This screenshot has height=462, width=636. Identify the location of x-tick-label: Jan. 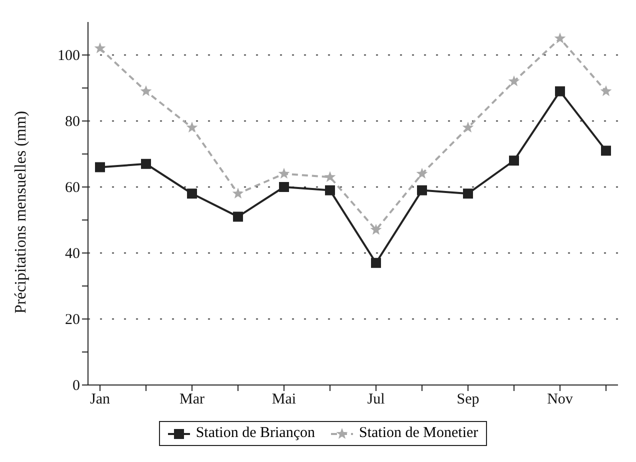
(100, 400).